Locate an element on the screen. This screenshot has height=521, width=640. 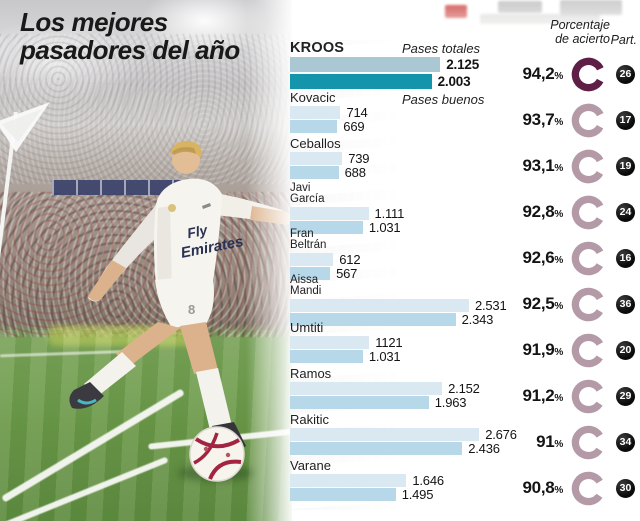
pases-buenos-value: 567 is located at coordinates (347, 273).